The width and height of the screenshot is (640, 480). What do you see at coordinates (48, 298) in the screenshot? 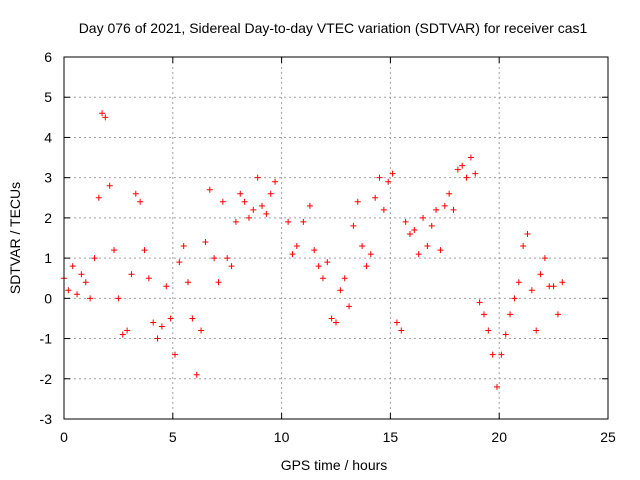
I see `y-tick-label: 0` at bounding box center [48, 298].